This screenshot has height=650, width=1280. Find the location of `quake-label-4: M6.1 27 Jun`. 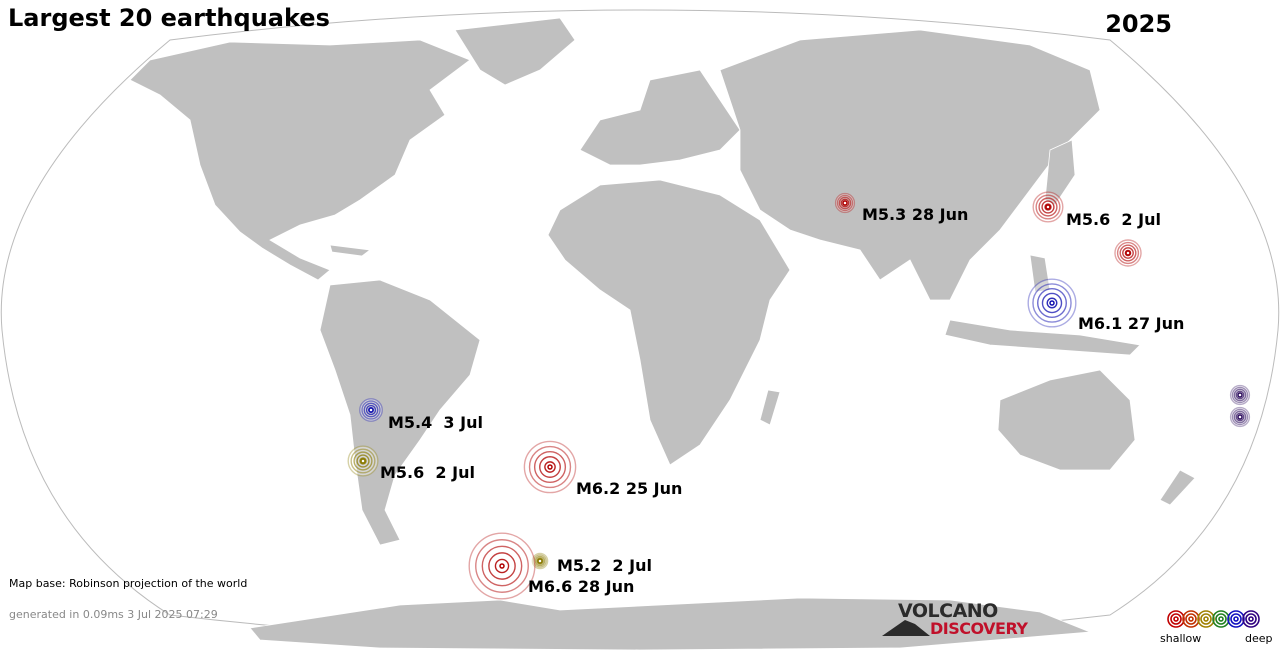

quake-label-4: M6.1 27 Jun is located at coordinates (1131, 323).